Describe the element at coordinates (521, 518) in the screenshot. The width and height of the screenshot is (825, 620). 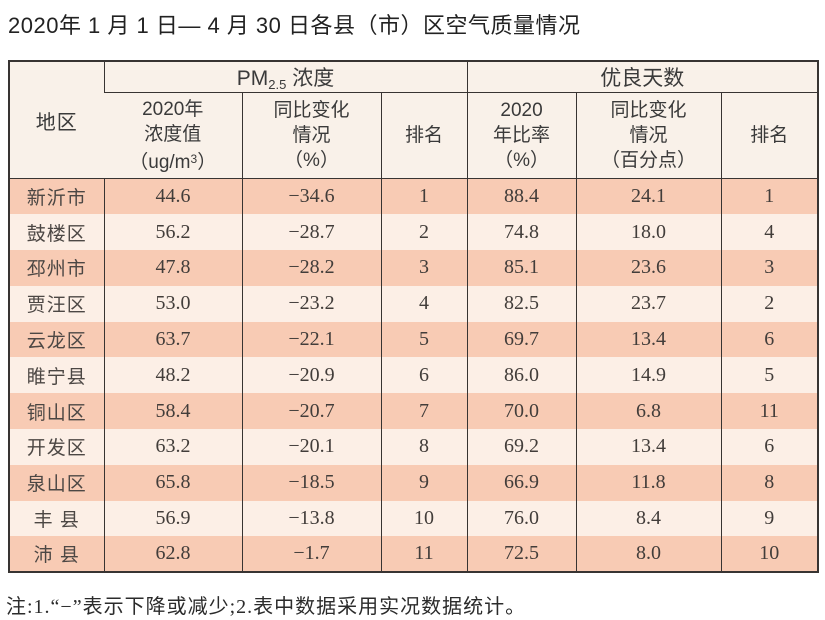
I see `good-days-rate-cell: 76.0` at that location.